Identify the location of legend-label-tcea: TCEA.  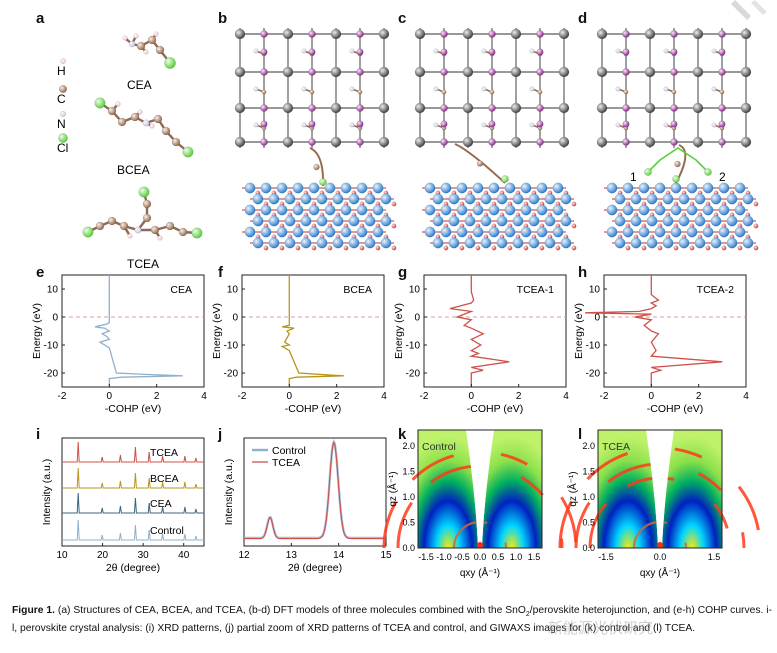
(286, 463).